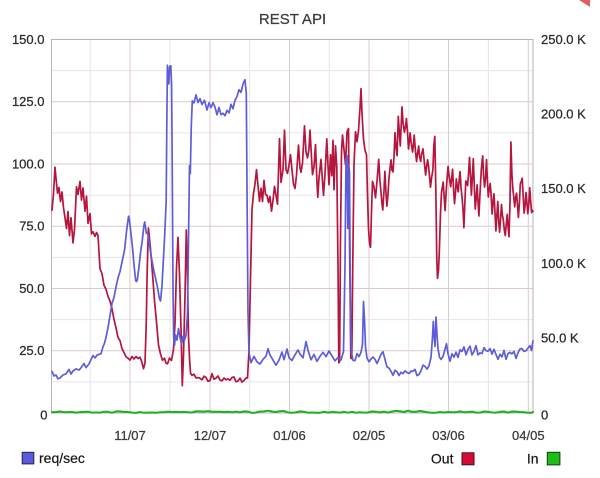 The image size is (600, 478). What do you see at coordinates (369, 435) in the screenshot?
I see `svg-text: 02/05` at bounding box center [369, 435].